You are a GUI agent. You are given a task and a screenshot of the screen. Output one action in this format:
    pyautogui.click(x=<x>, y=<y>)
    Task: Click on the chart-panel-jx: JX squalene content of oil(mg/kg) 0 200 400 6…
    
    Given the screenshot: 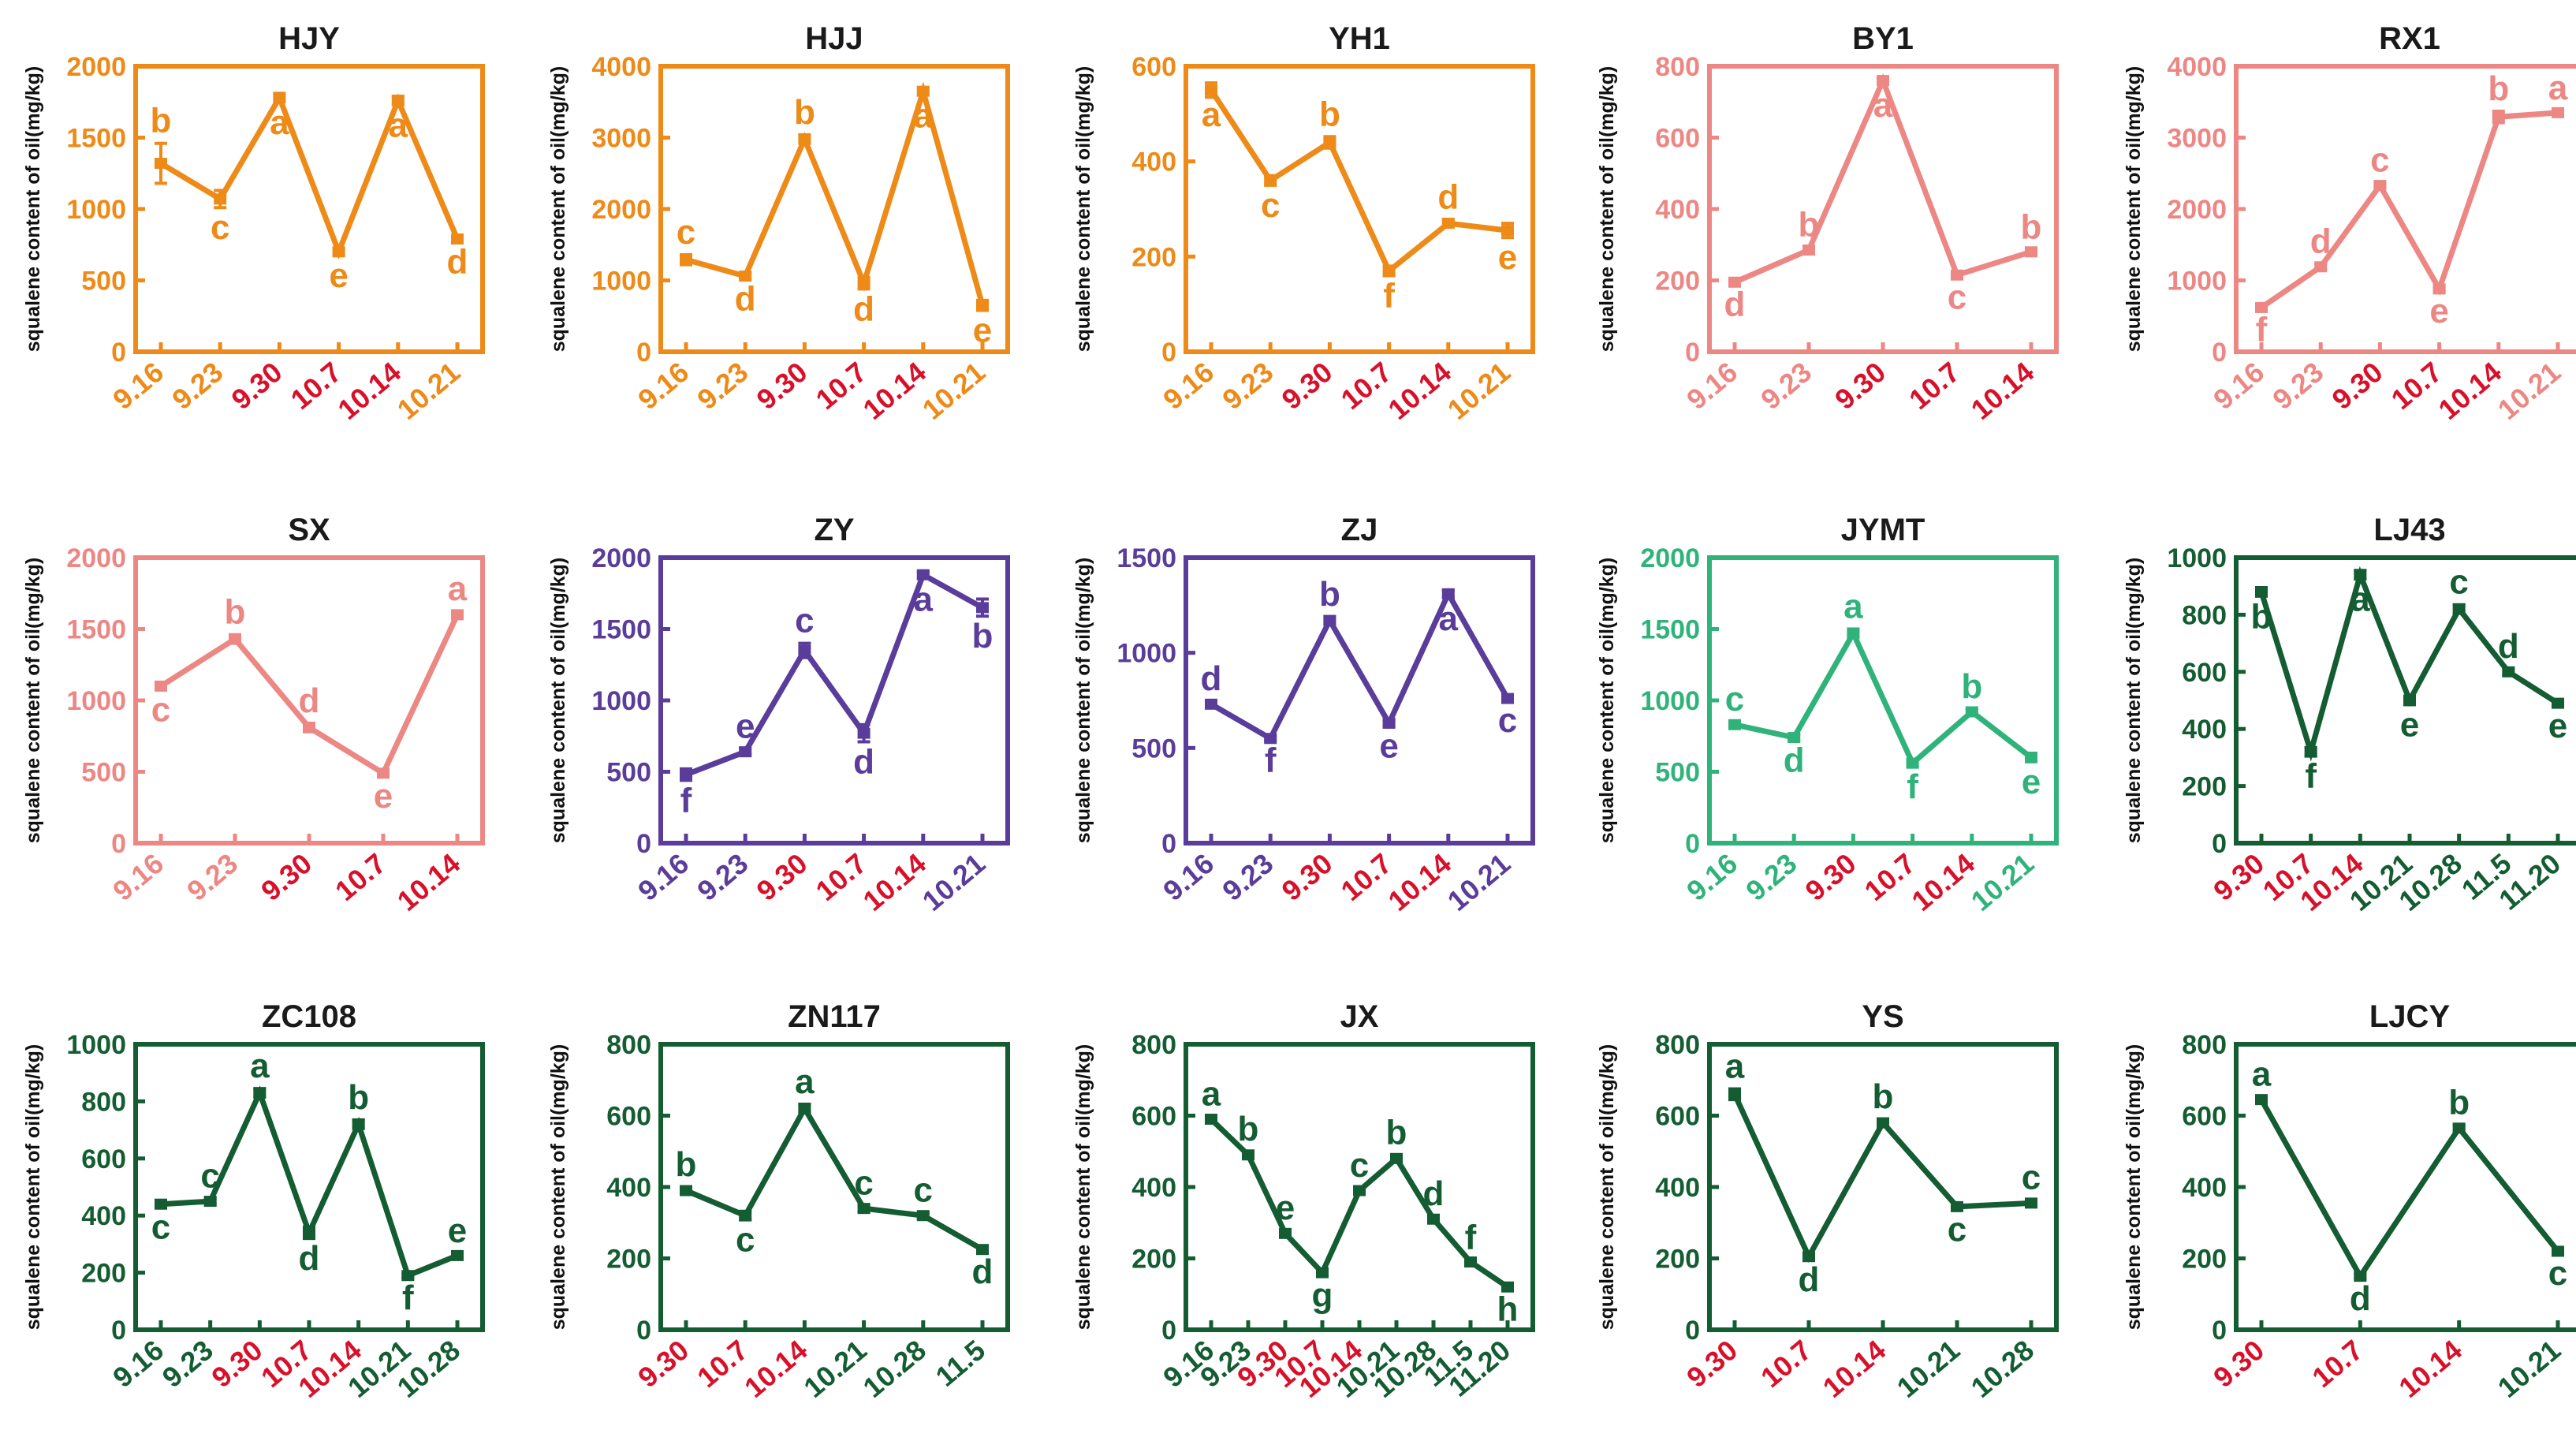 What is the action you would take?
    pyautogui.click(x=1303, y=1201)
    